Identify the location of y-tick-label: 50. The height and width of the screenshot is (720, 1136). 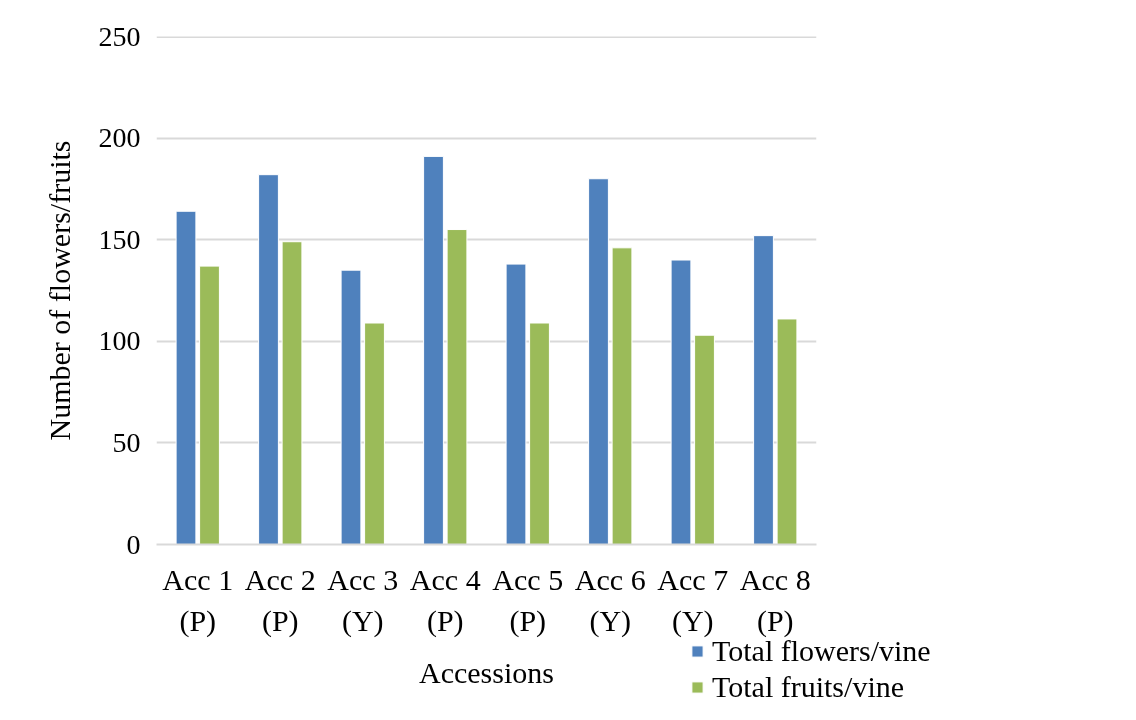
(126, 442).